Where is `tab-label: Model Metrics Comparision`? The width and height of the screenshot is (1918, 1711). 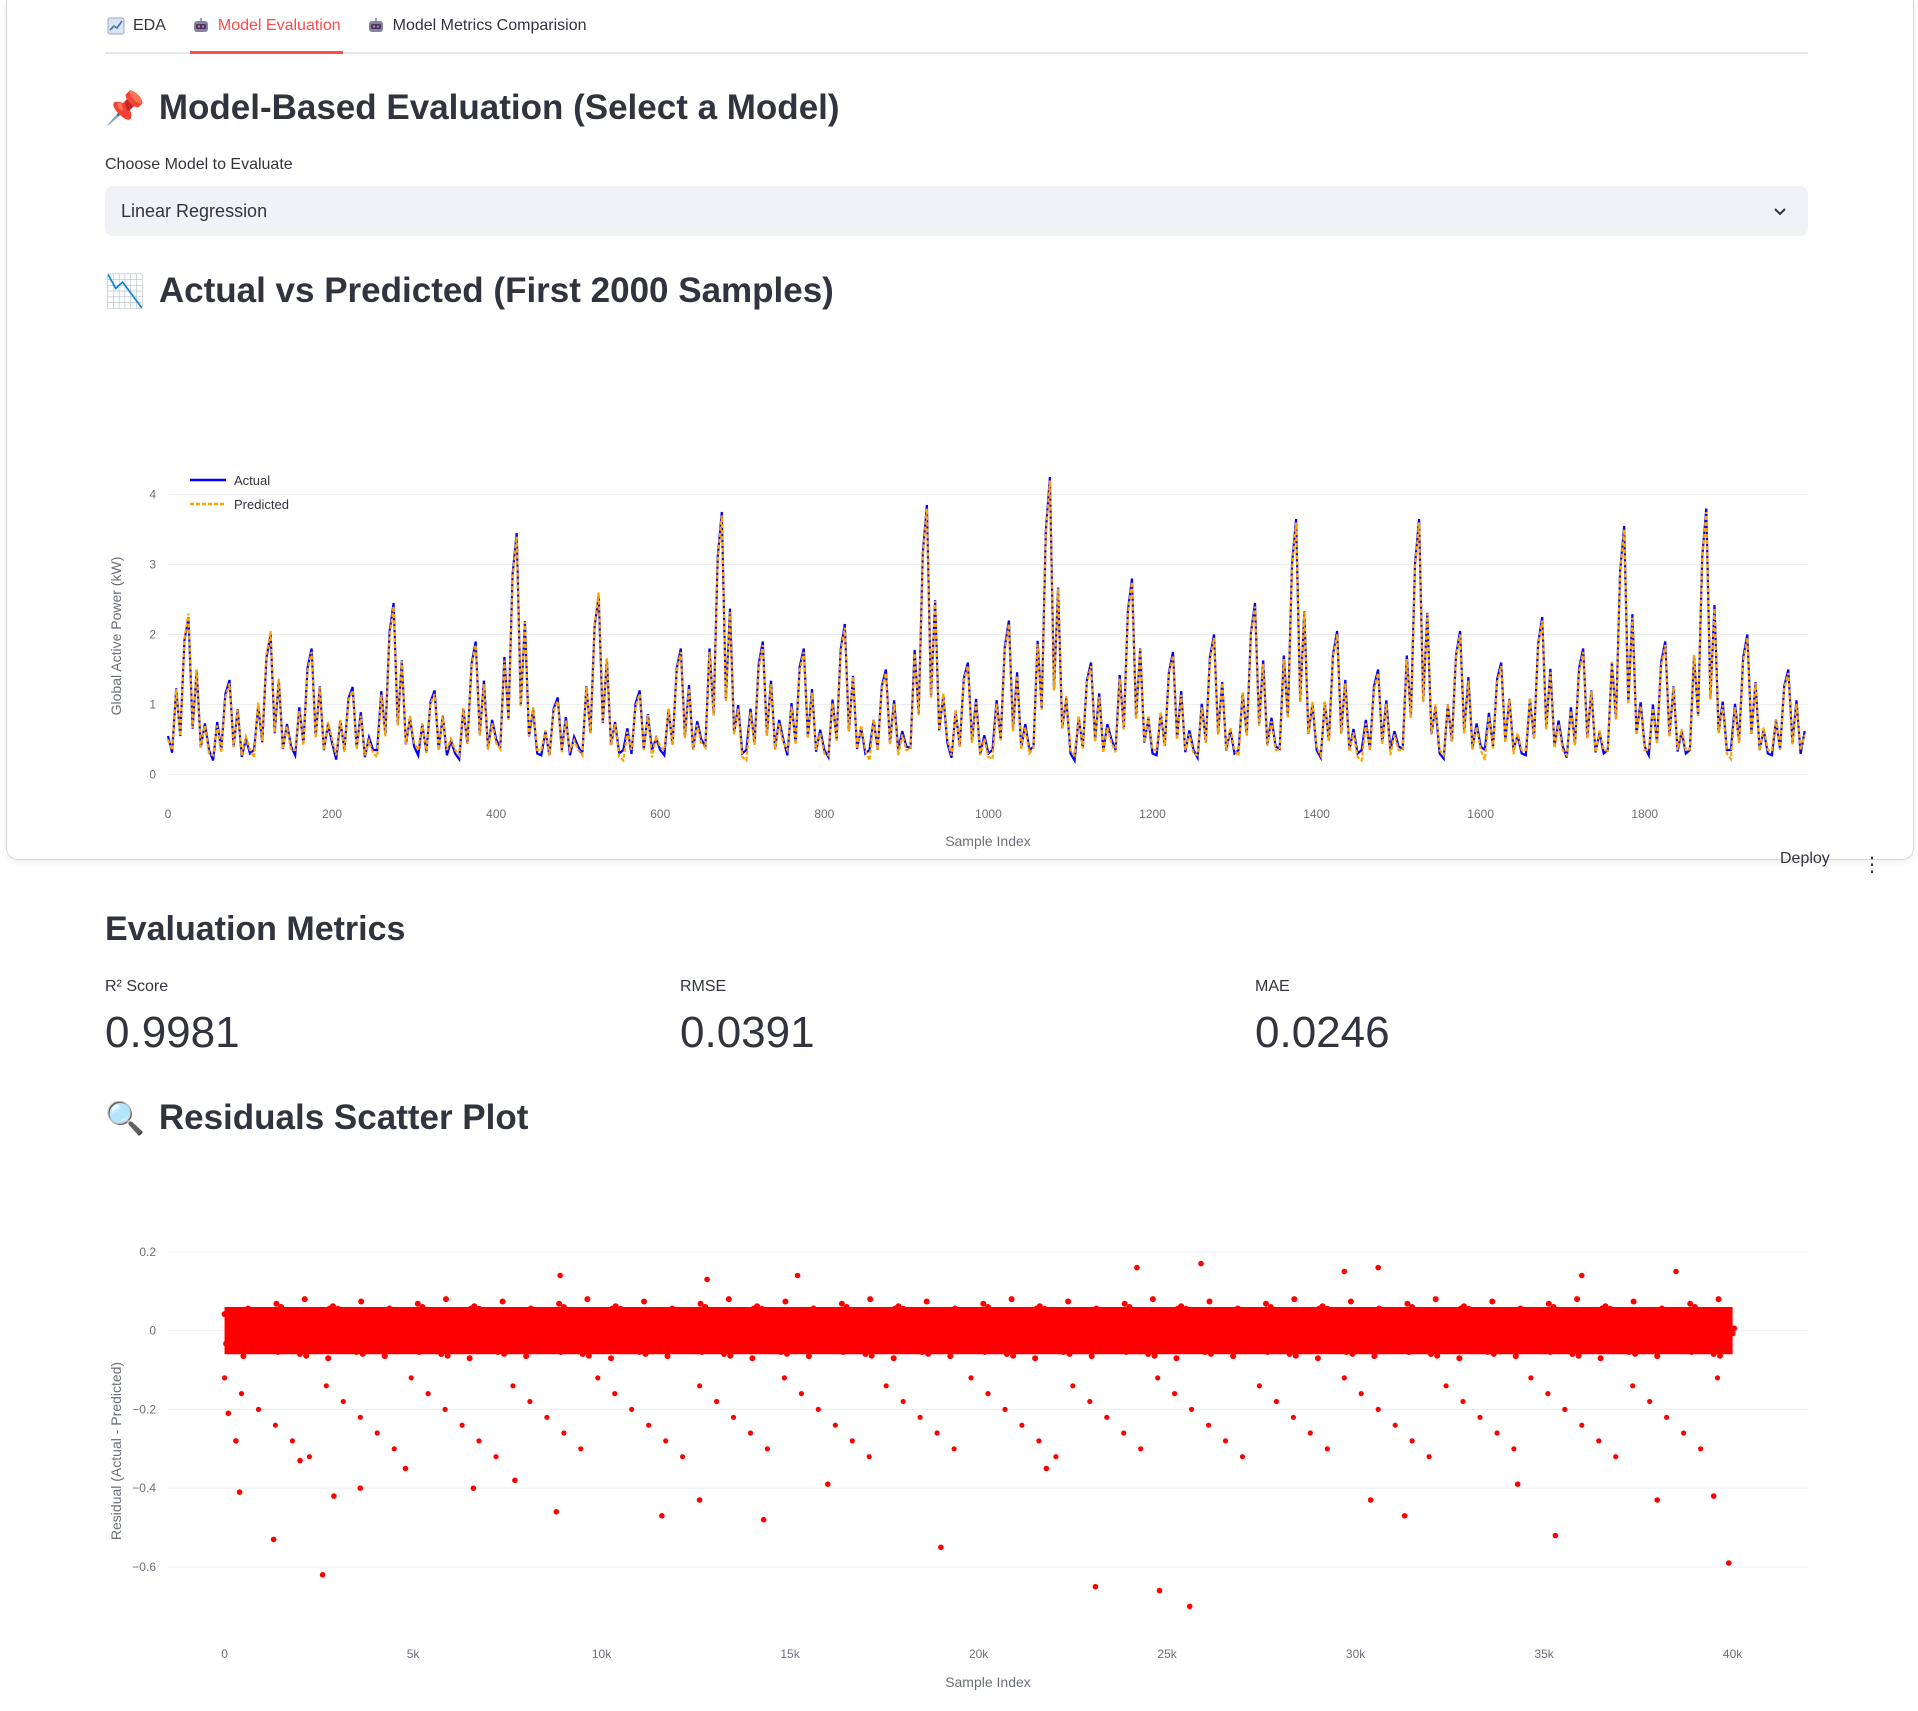
tab-label: Model Metrics Comparision is located at coordinates (489, 25).